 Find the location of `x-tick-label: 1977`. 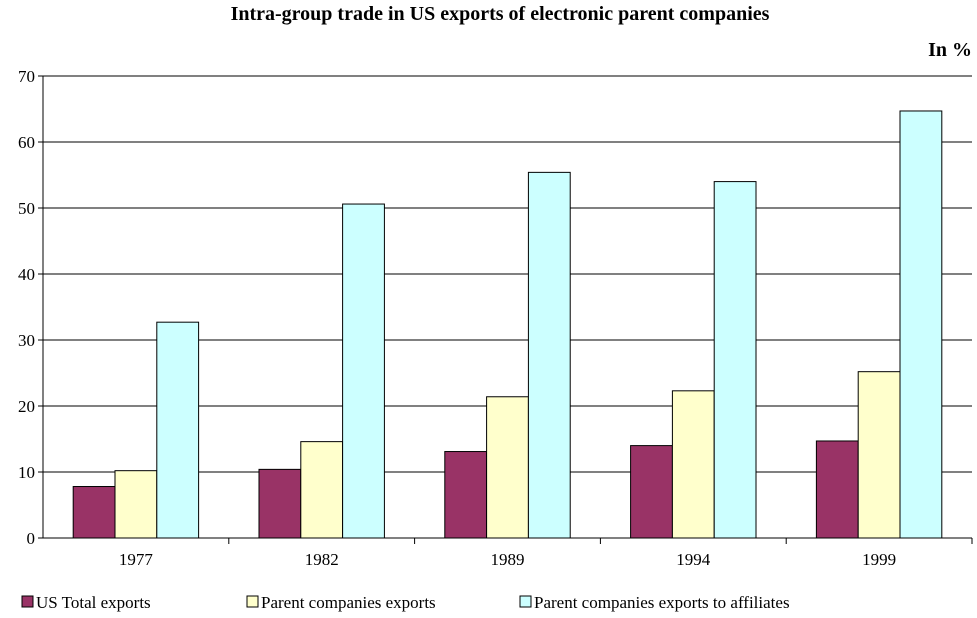

x-tick-label: 1977 is located at coordinates (136, 559).